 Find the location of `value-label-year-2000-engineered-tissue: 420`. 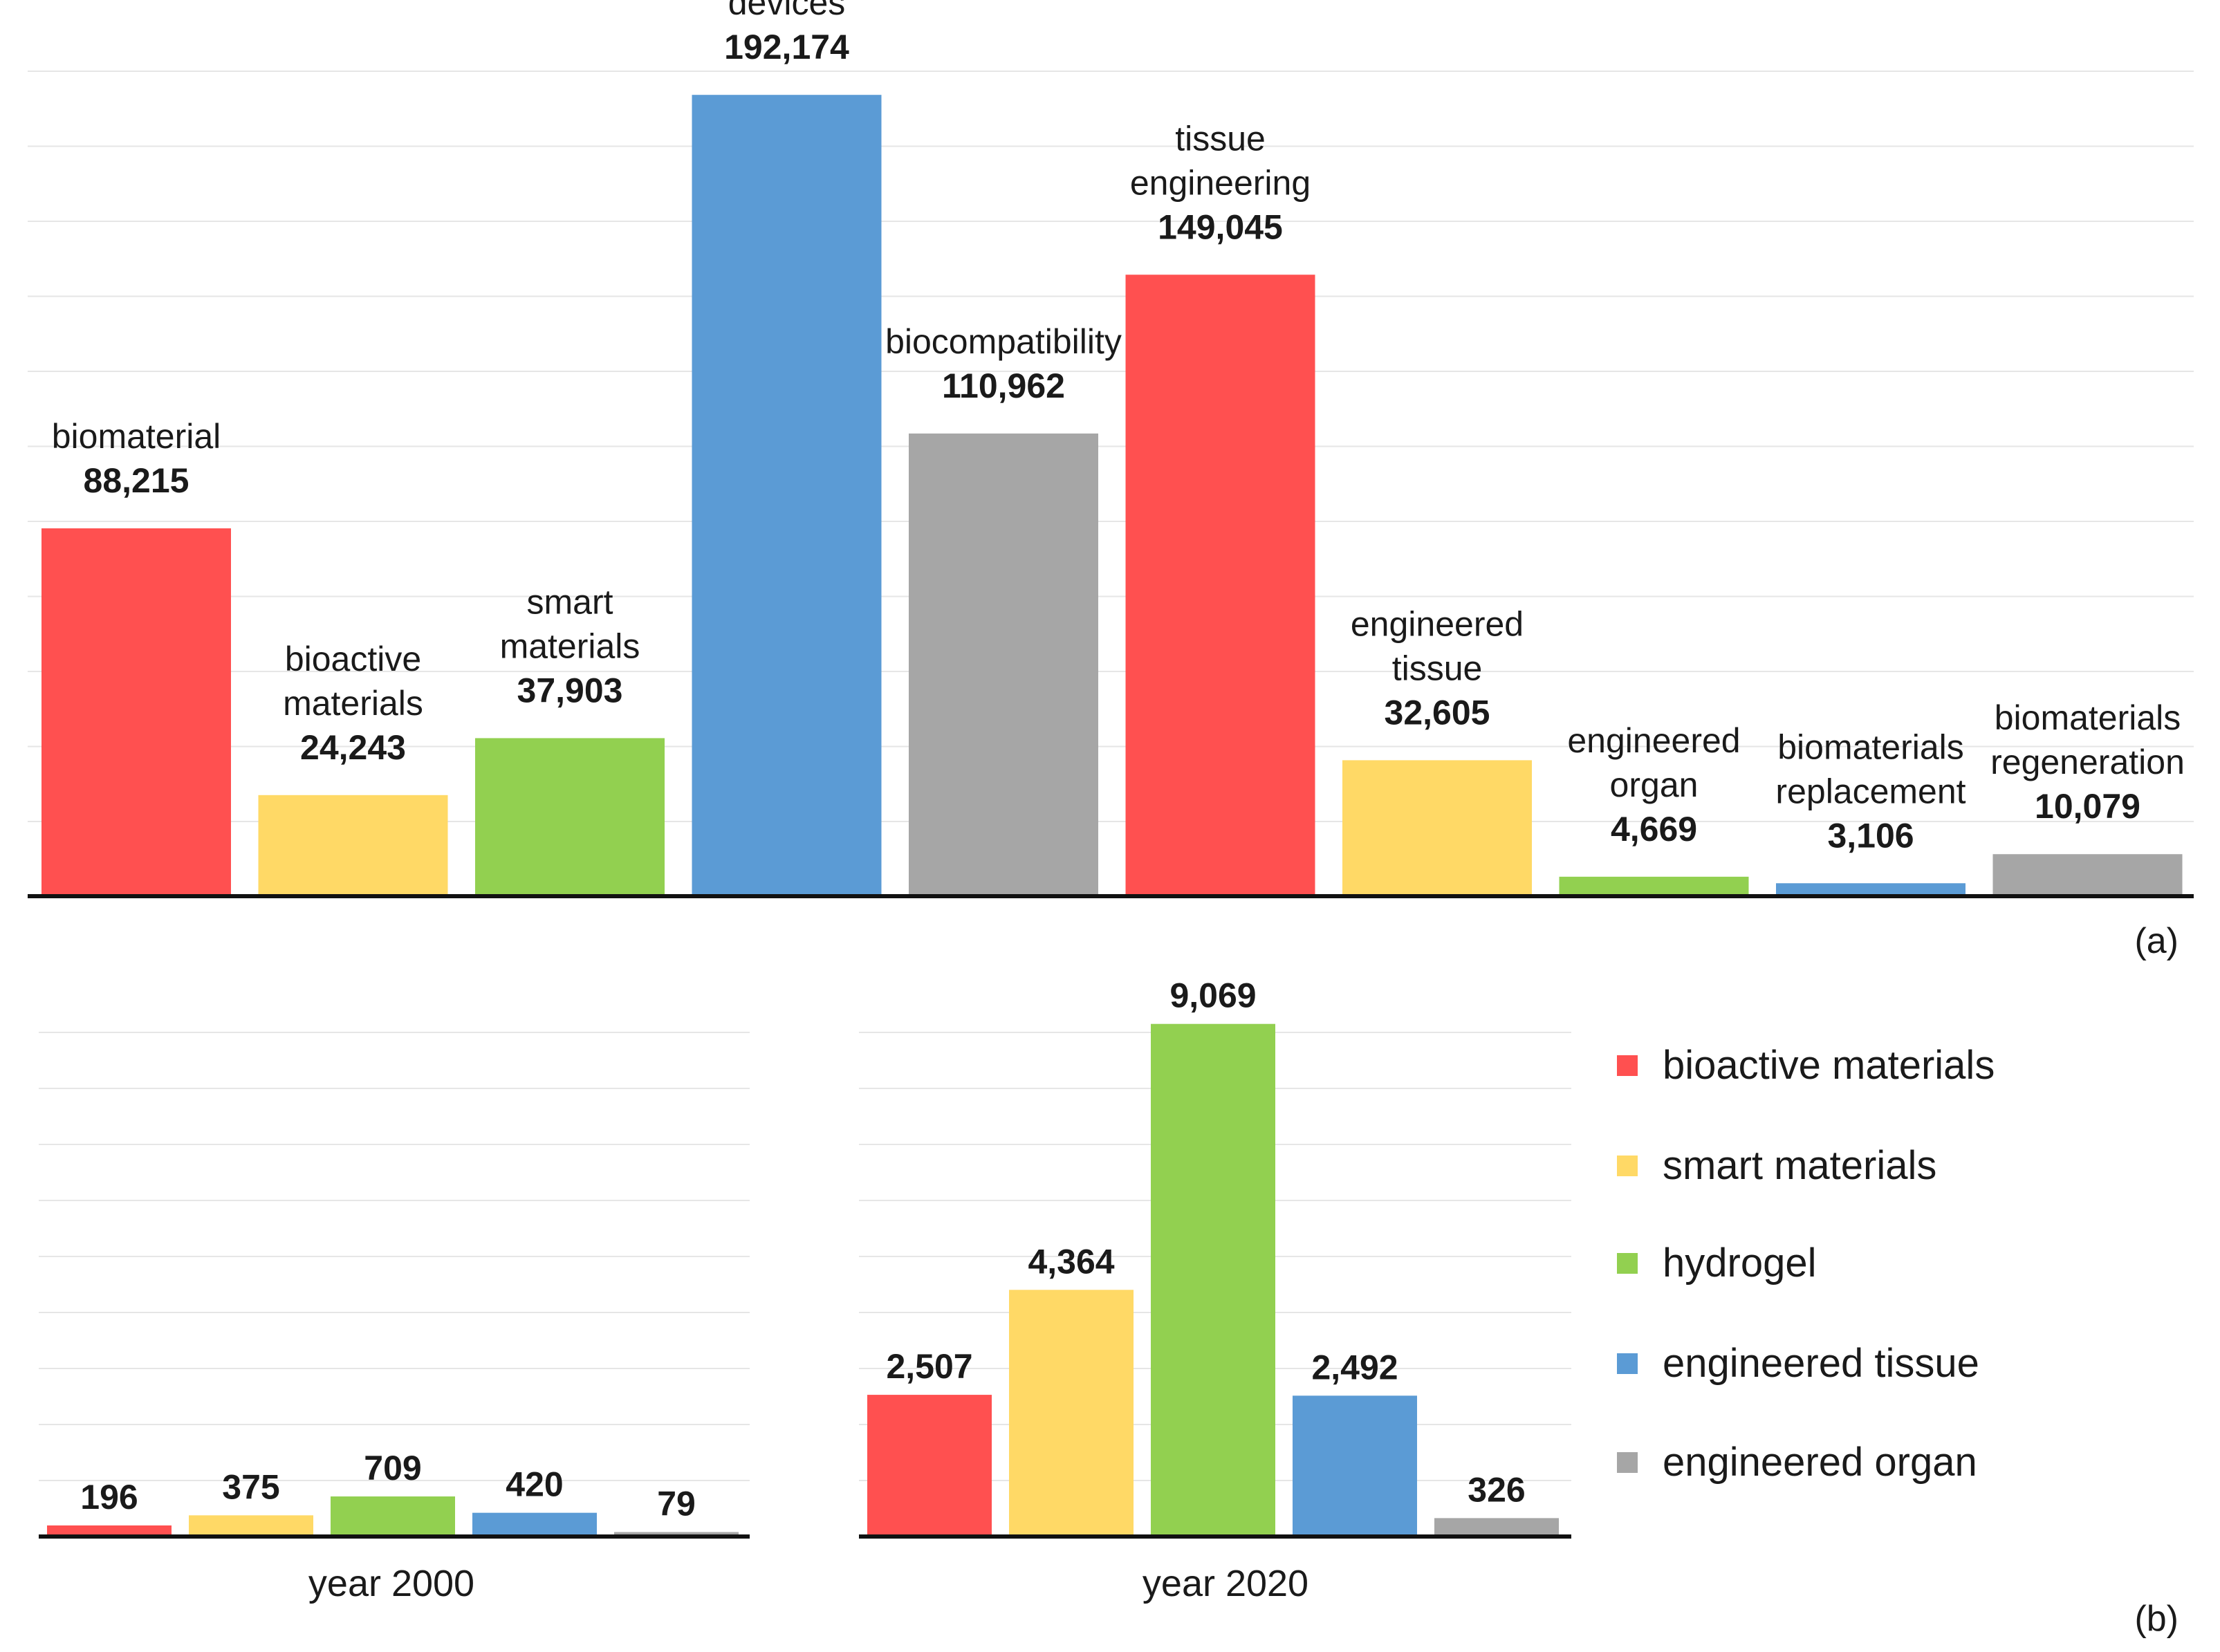

value-label-year-2000-engineered-tissue: 420 is located at coordinates (534, 1484).